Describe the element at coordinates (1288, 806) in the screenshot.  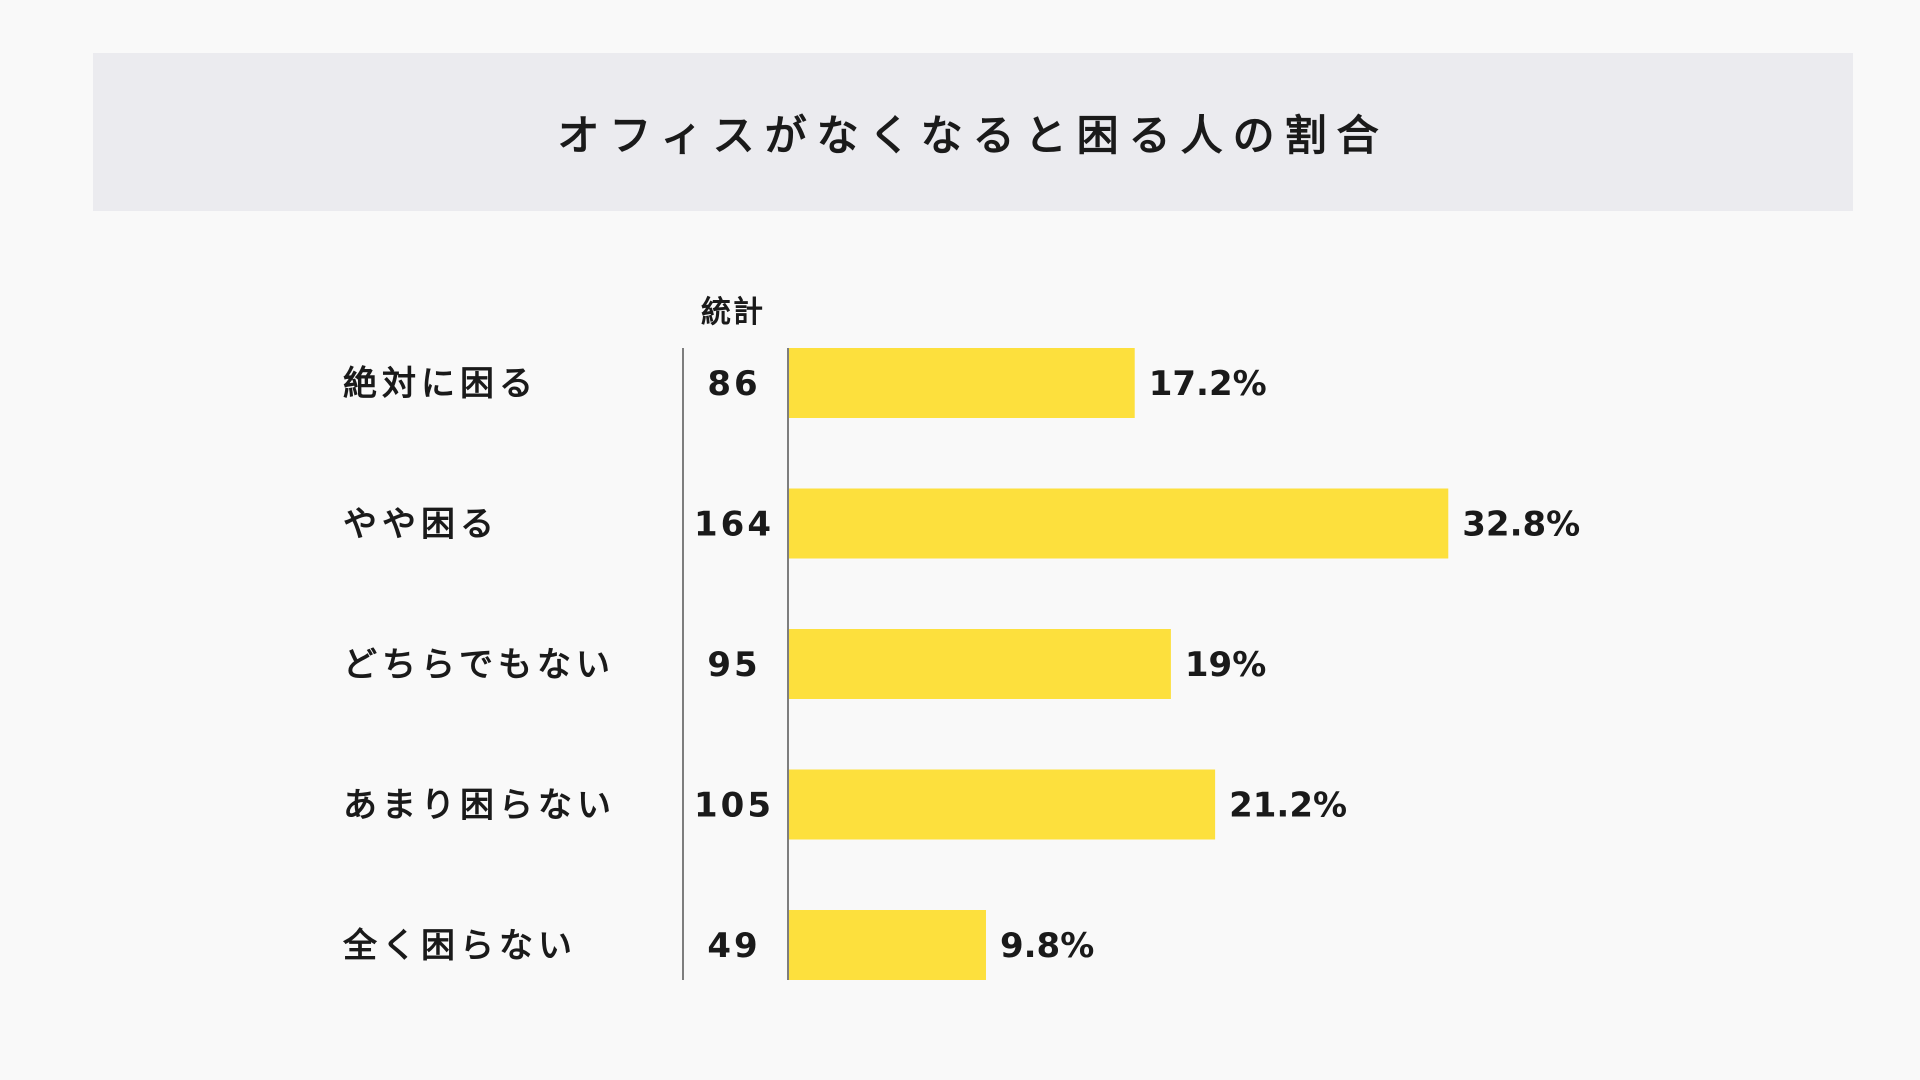
I see `value-label: 21.2%` at that location.